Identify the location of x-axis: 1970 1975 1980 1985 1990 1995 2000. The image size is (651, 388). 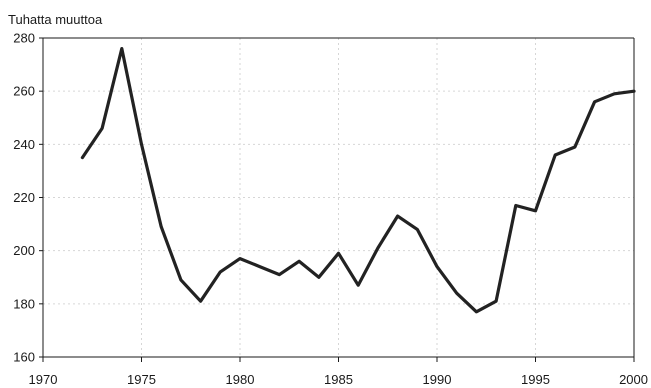
(338, 372).